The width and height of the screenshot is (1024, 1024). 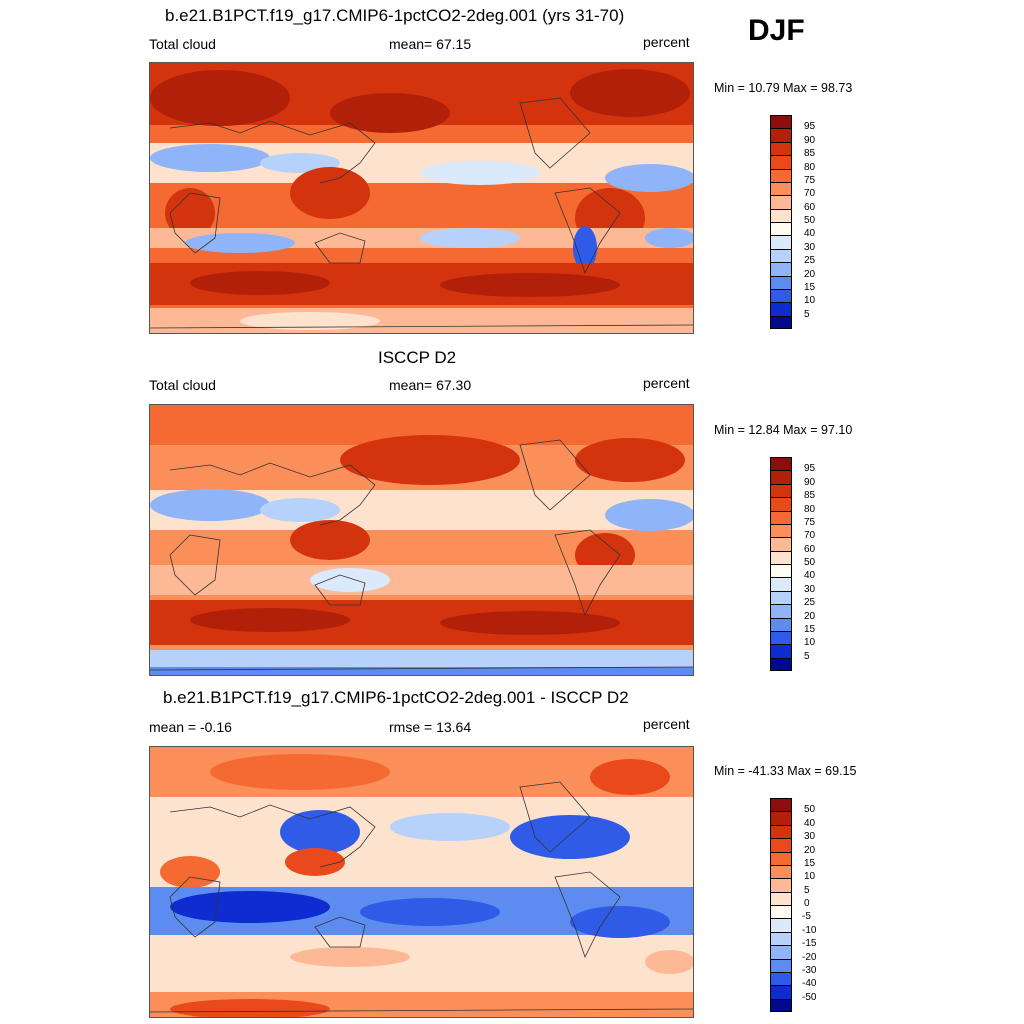 I want to click on panel-3-contours, so click(x=421, y=882).